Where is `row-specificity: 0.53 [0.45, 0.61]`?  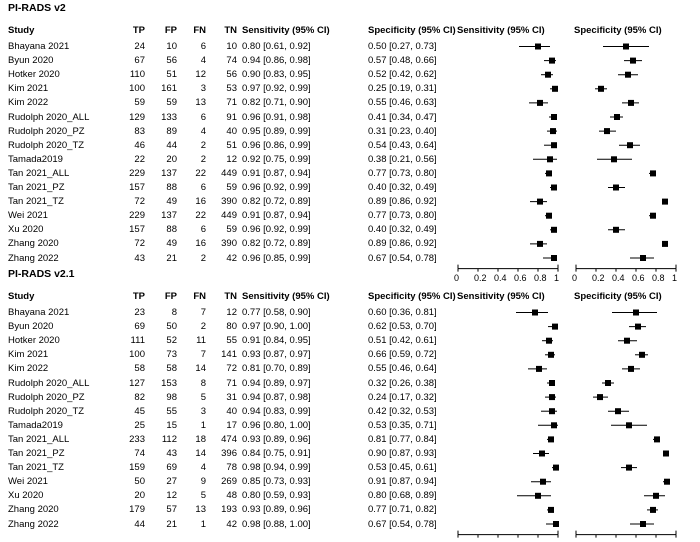
row-specificity: 0.53 [0.45, 0.61] is located at coordinates (402, 468).